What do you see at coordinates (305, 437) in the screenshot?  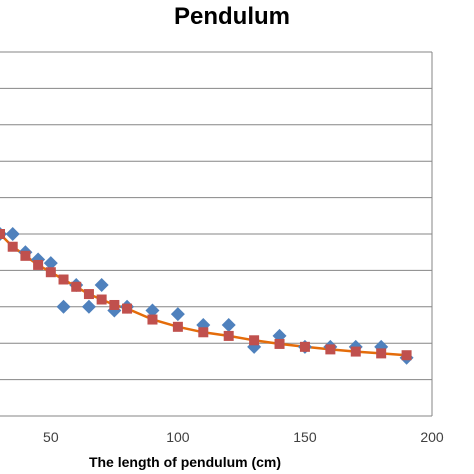 I see `x-tick-label: 150` at bounding box center [305, 437].